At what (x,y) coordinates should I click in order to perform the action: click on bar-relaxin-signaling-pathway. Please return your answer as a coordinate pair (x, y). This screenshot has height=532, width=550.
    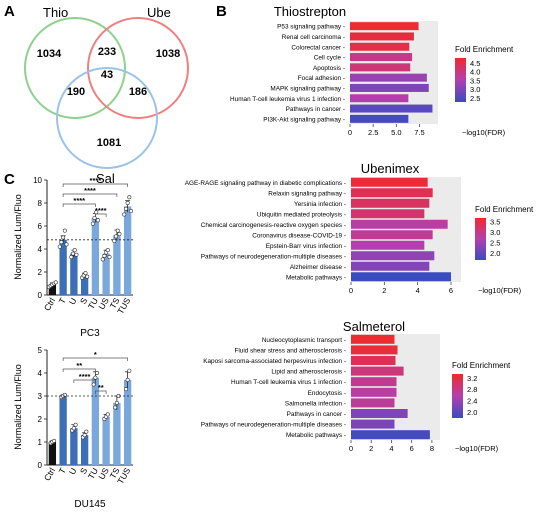
    Looking at the image, I should click on (392, 193).